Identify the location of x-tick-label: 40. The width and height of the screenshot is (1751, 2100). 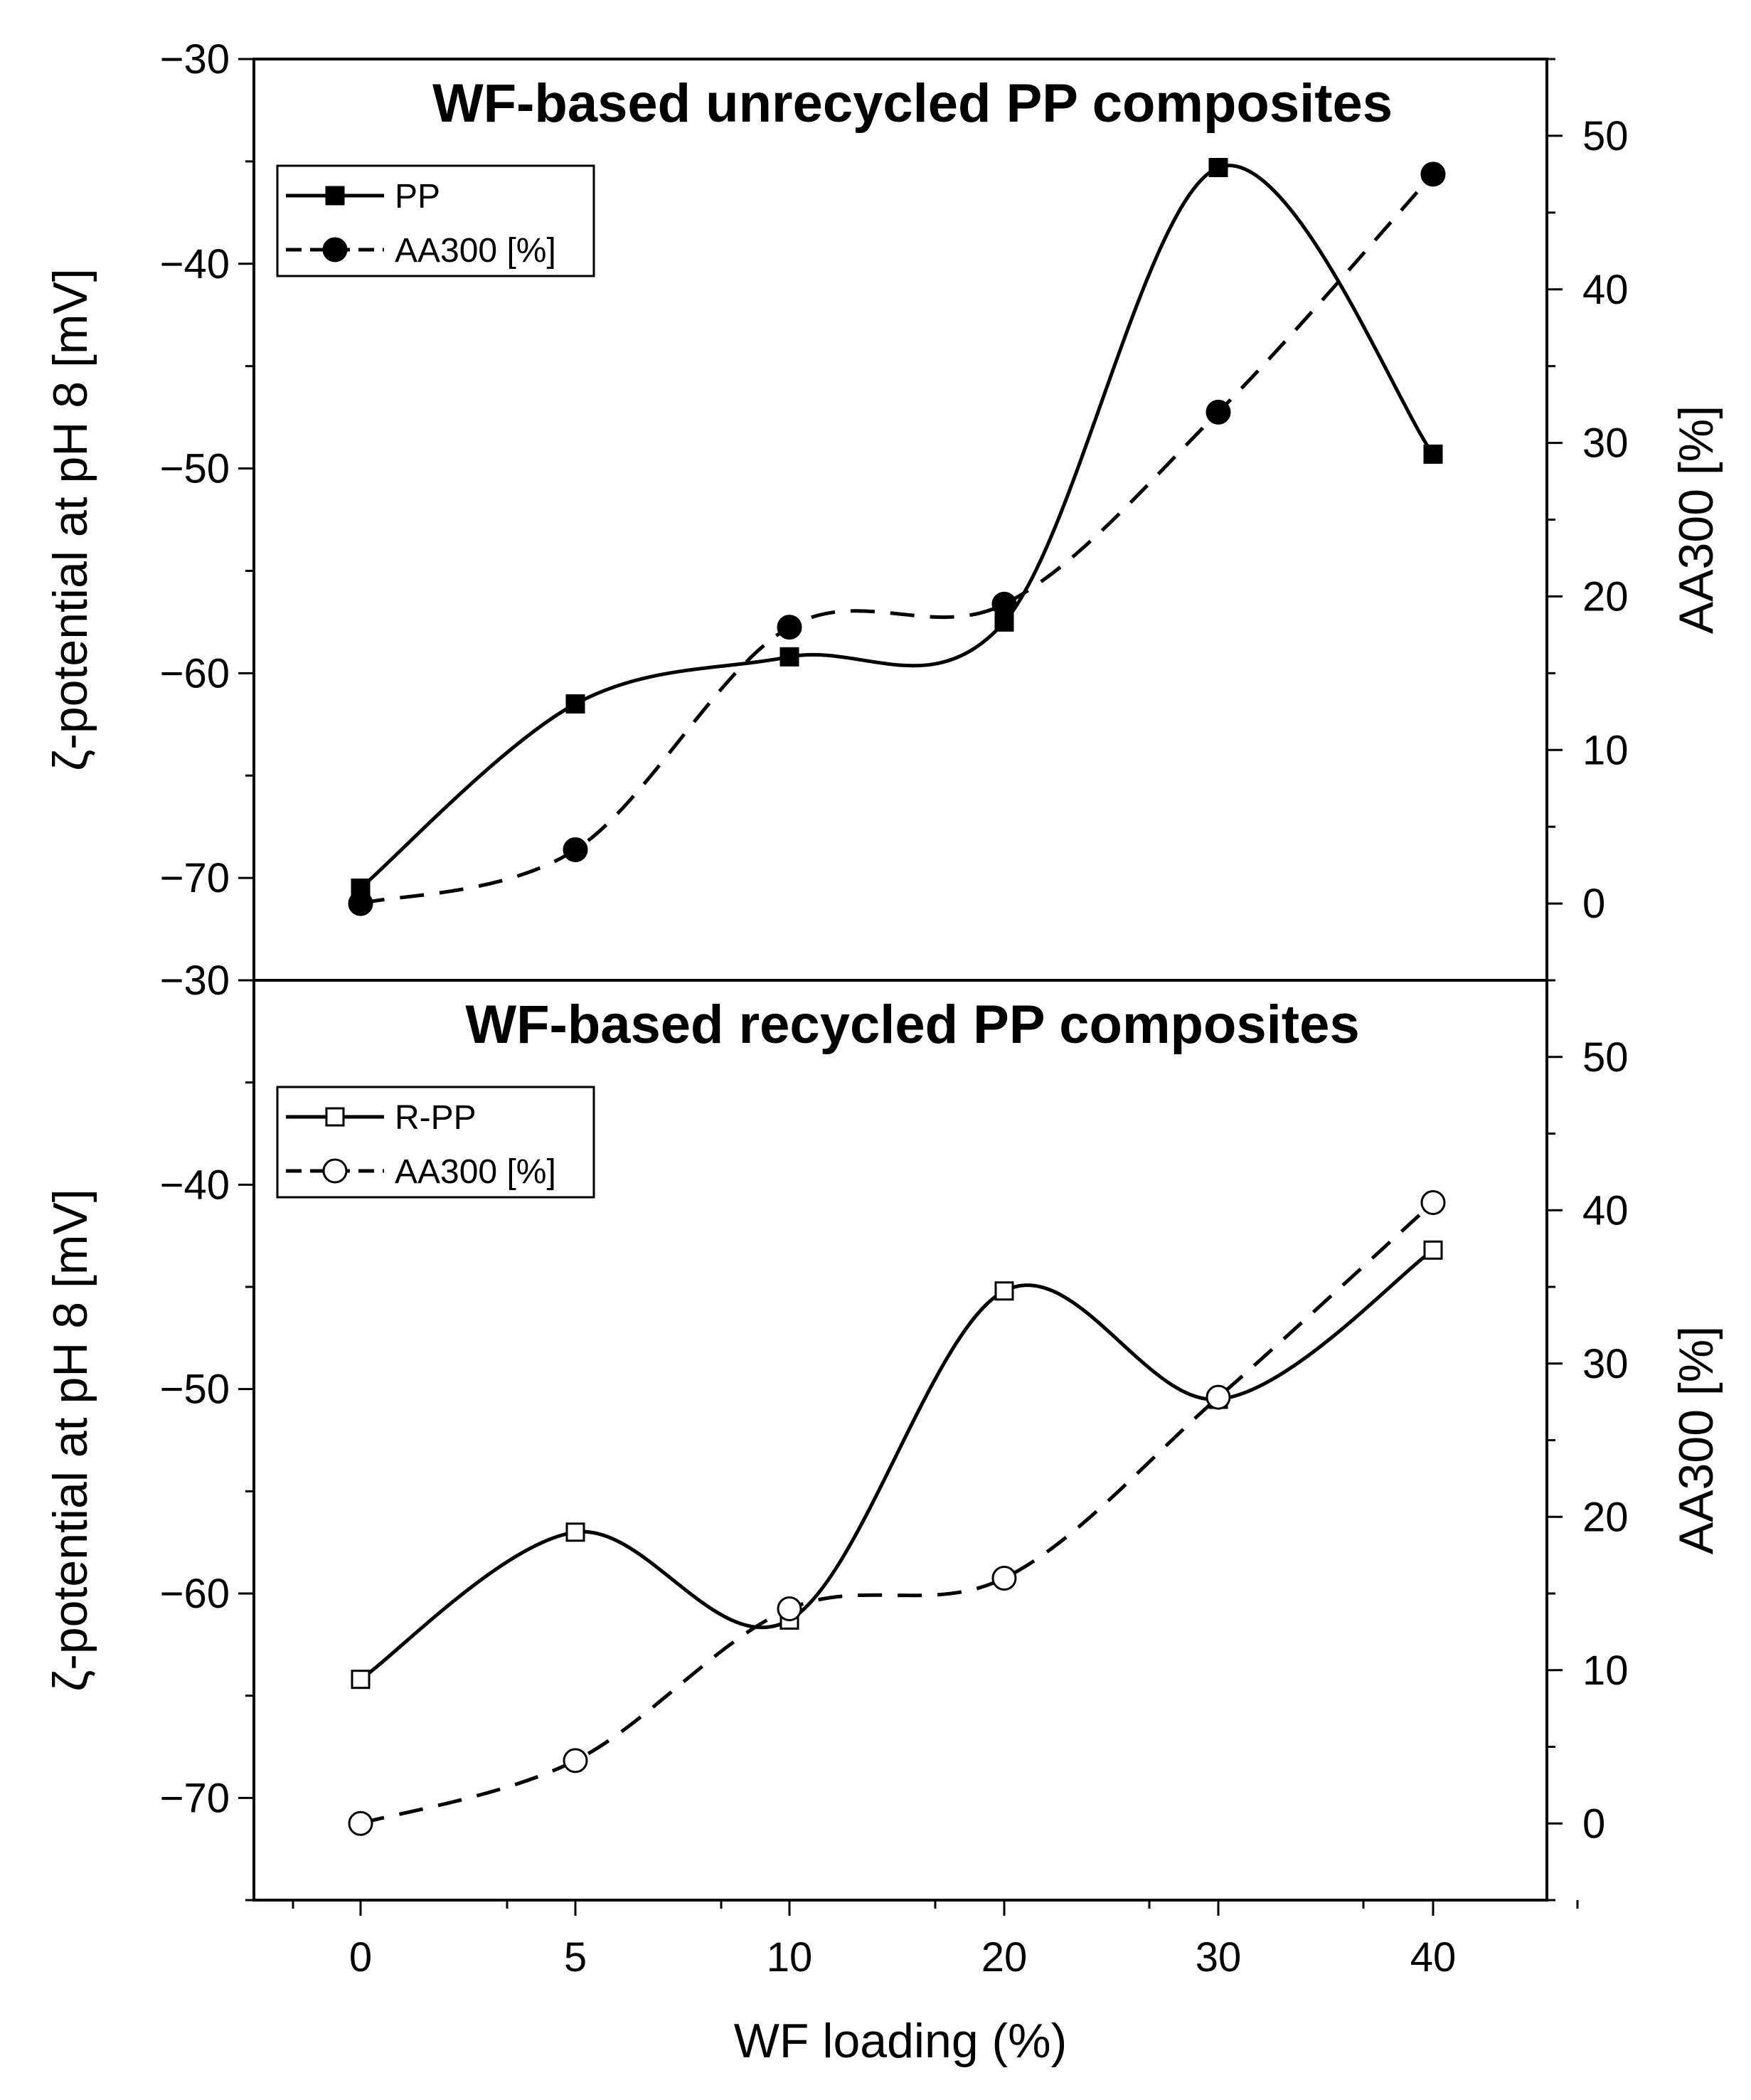
(1433, 1957).